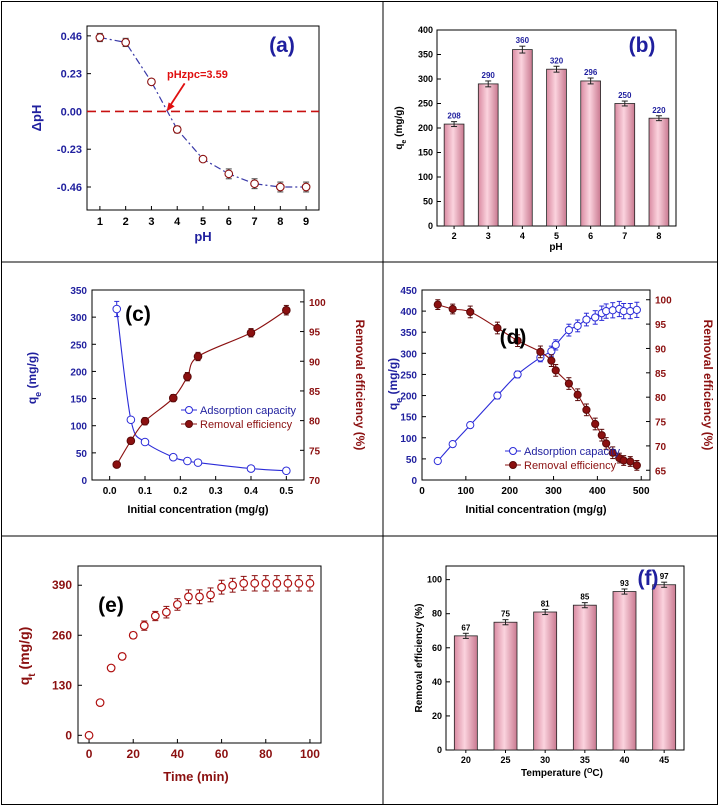  I want to click on y-tick-label-right: 100, so click(317, 303).